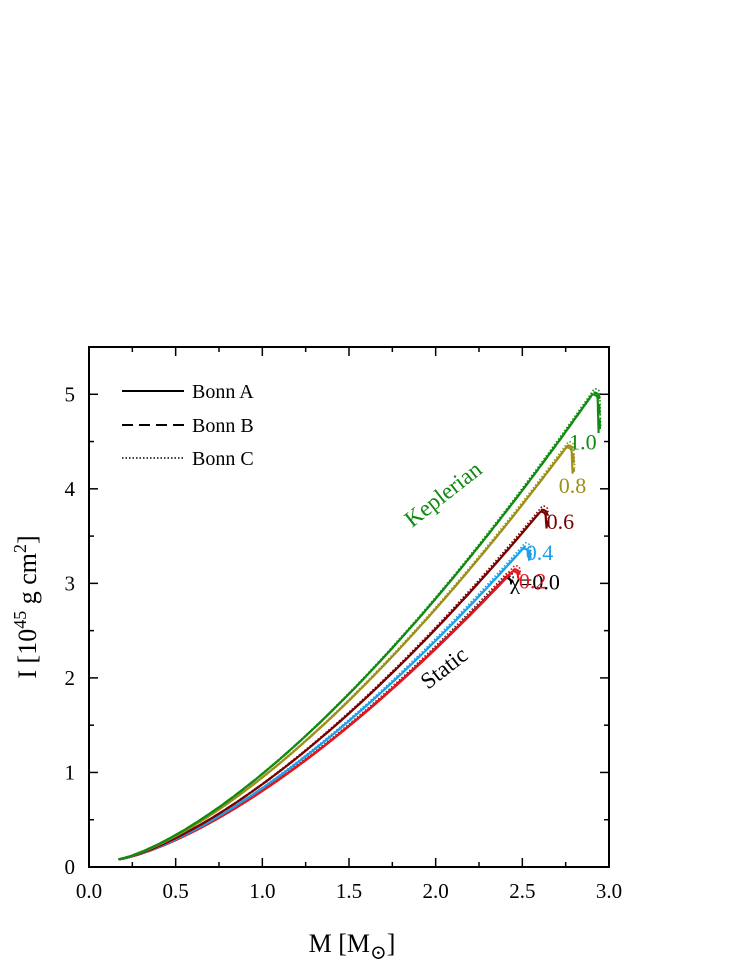 The image size is (747, 967). What do you see at coordinates (70, 583) in the screenshot?
I see `y-tick-label: 3` at bounding box center [70, 583].